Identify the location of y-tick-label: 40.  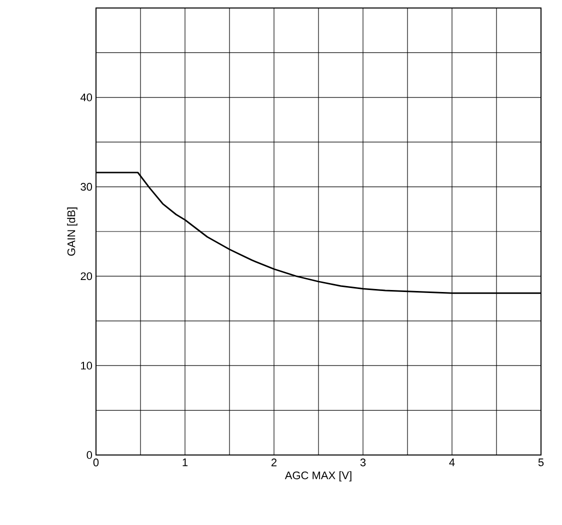
(86, 98).